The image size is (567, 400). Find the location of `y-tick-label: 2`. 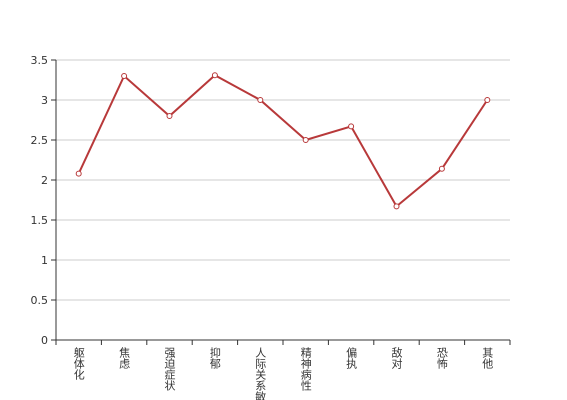

y-tick-label: 2 is located at coordinates (44, 180).